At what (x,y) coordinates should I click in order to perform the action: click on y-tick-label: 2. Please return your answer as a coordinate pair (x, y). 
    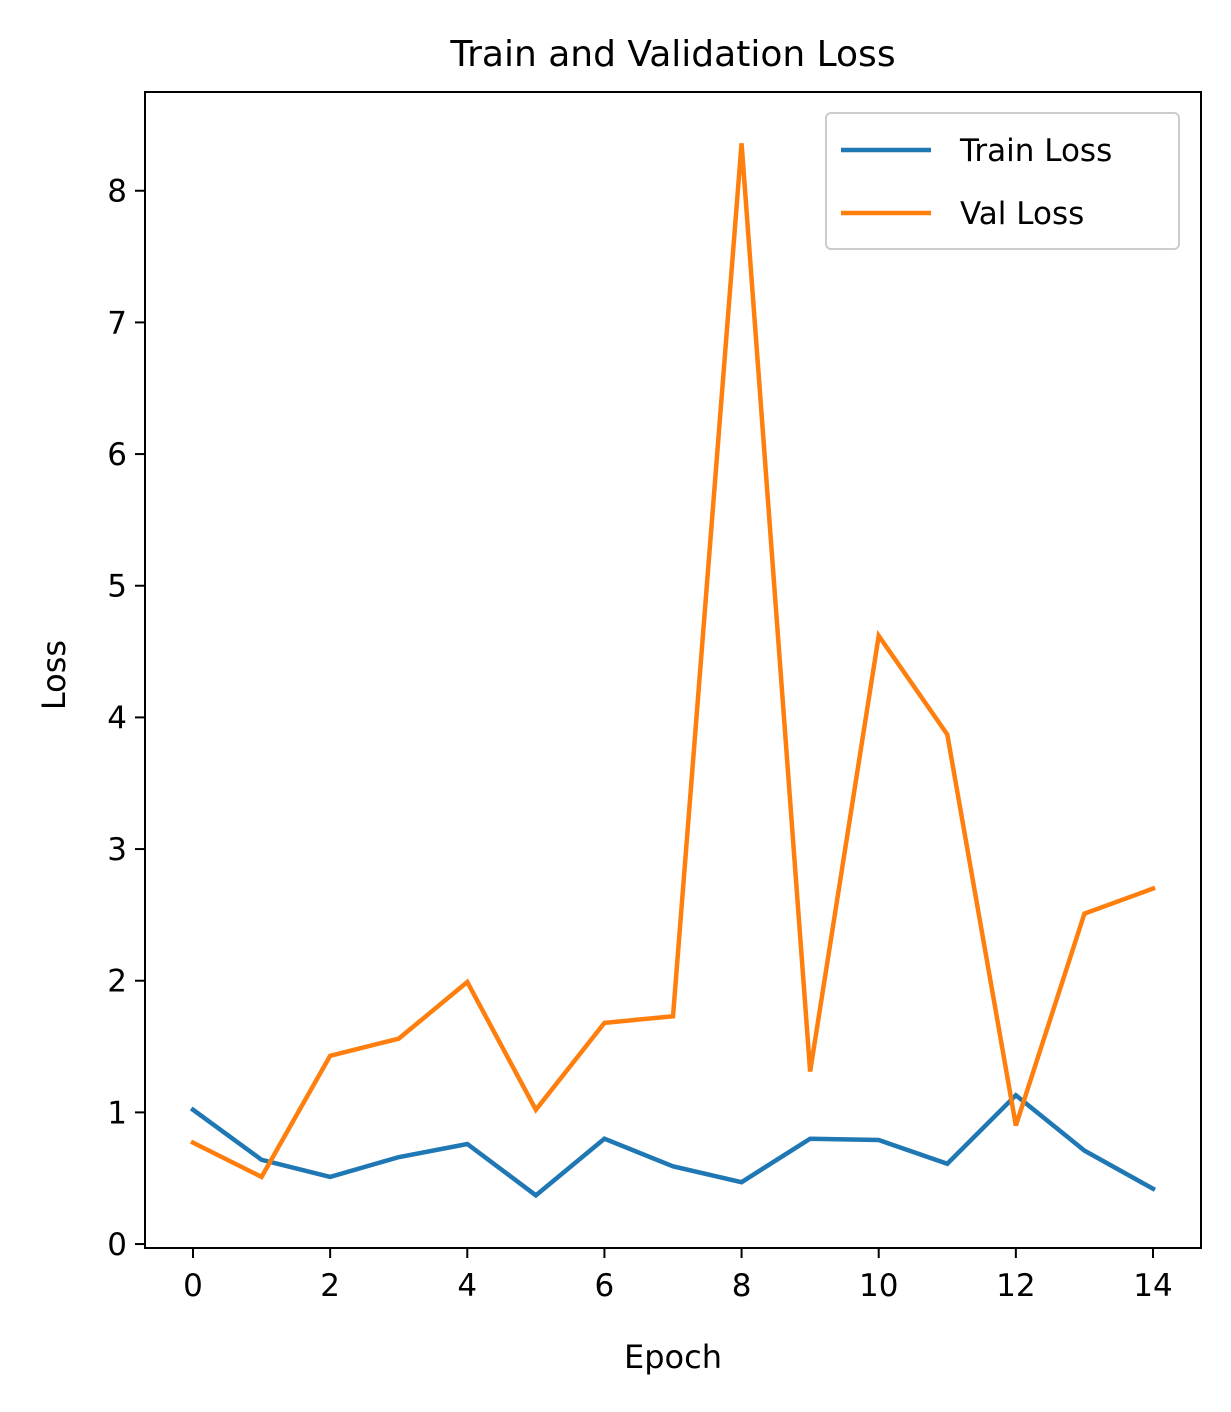
    Looking at the image, I should click on (117, 982).